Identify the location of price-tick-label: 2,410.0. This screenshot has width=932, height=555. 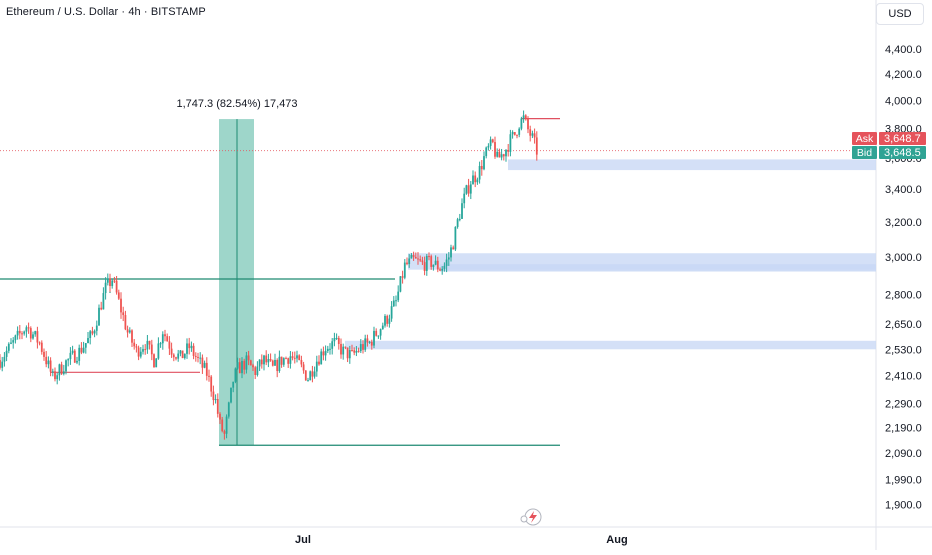
(903, 377).